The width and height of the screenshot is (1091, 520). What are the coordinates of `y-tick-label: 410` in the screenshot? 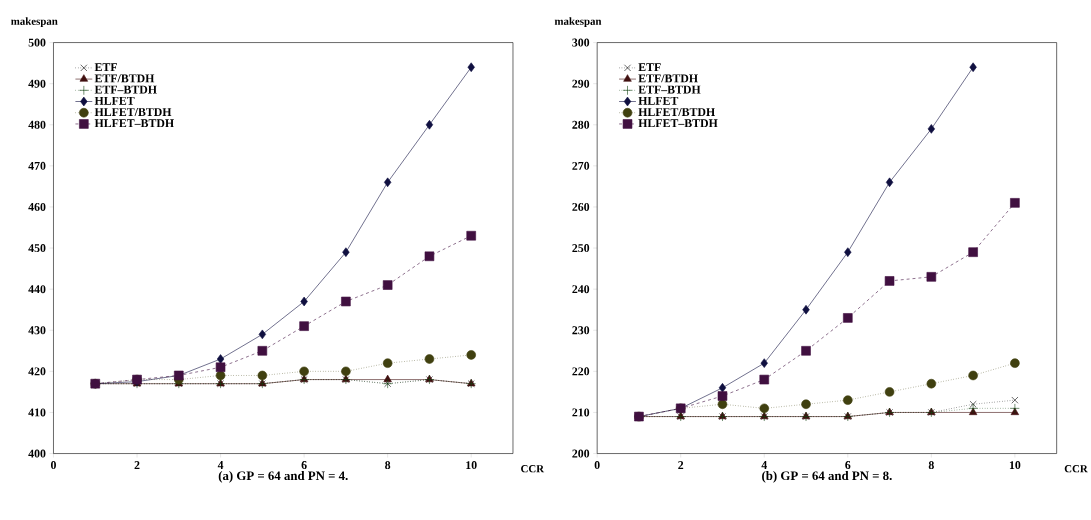 It's located at (37, 412).